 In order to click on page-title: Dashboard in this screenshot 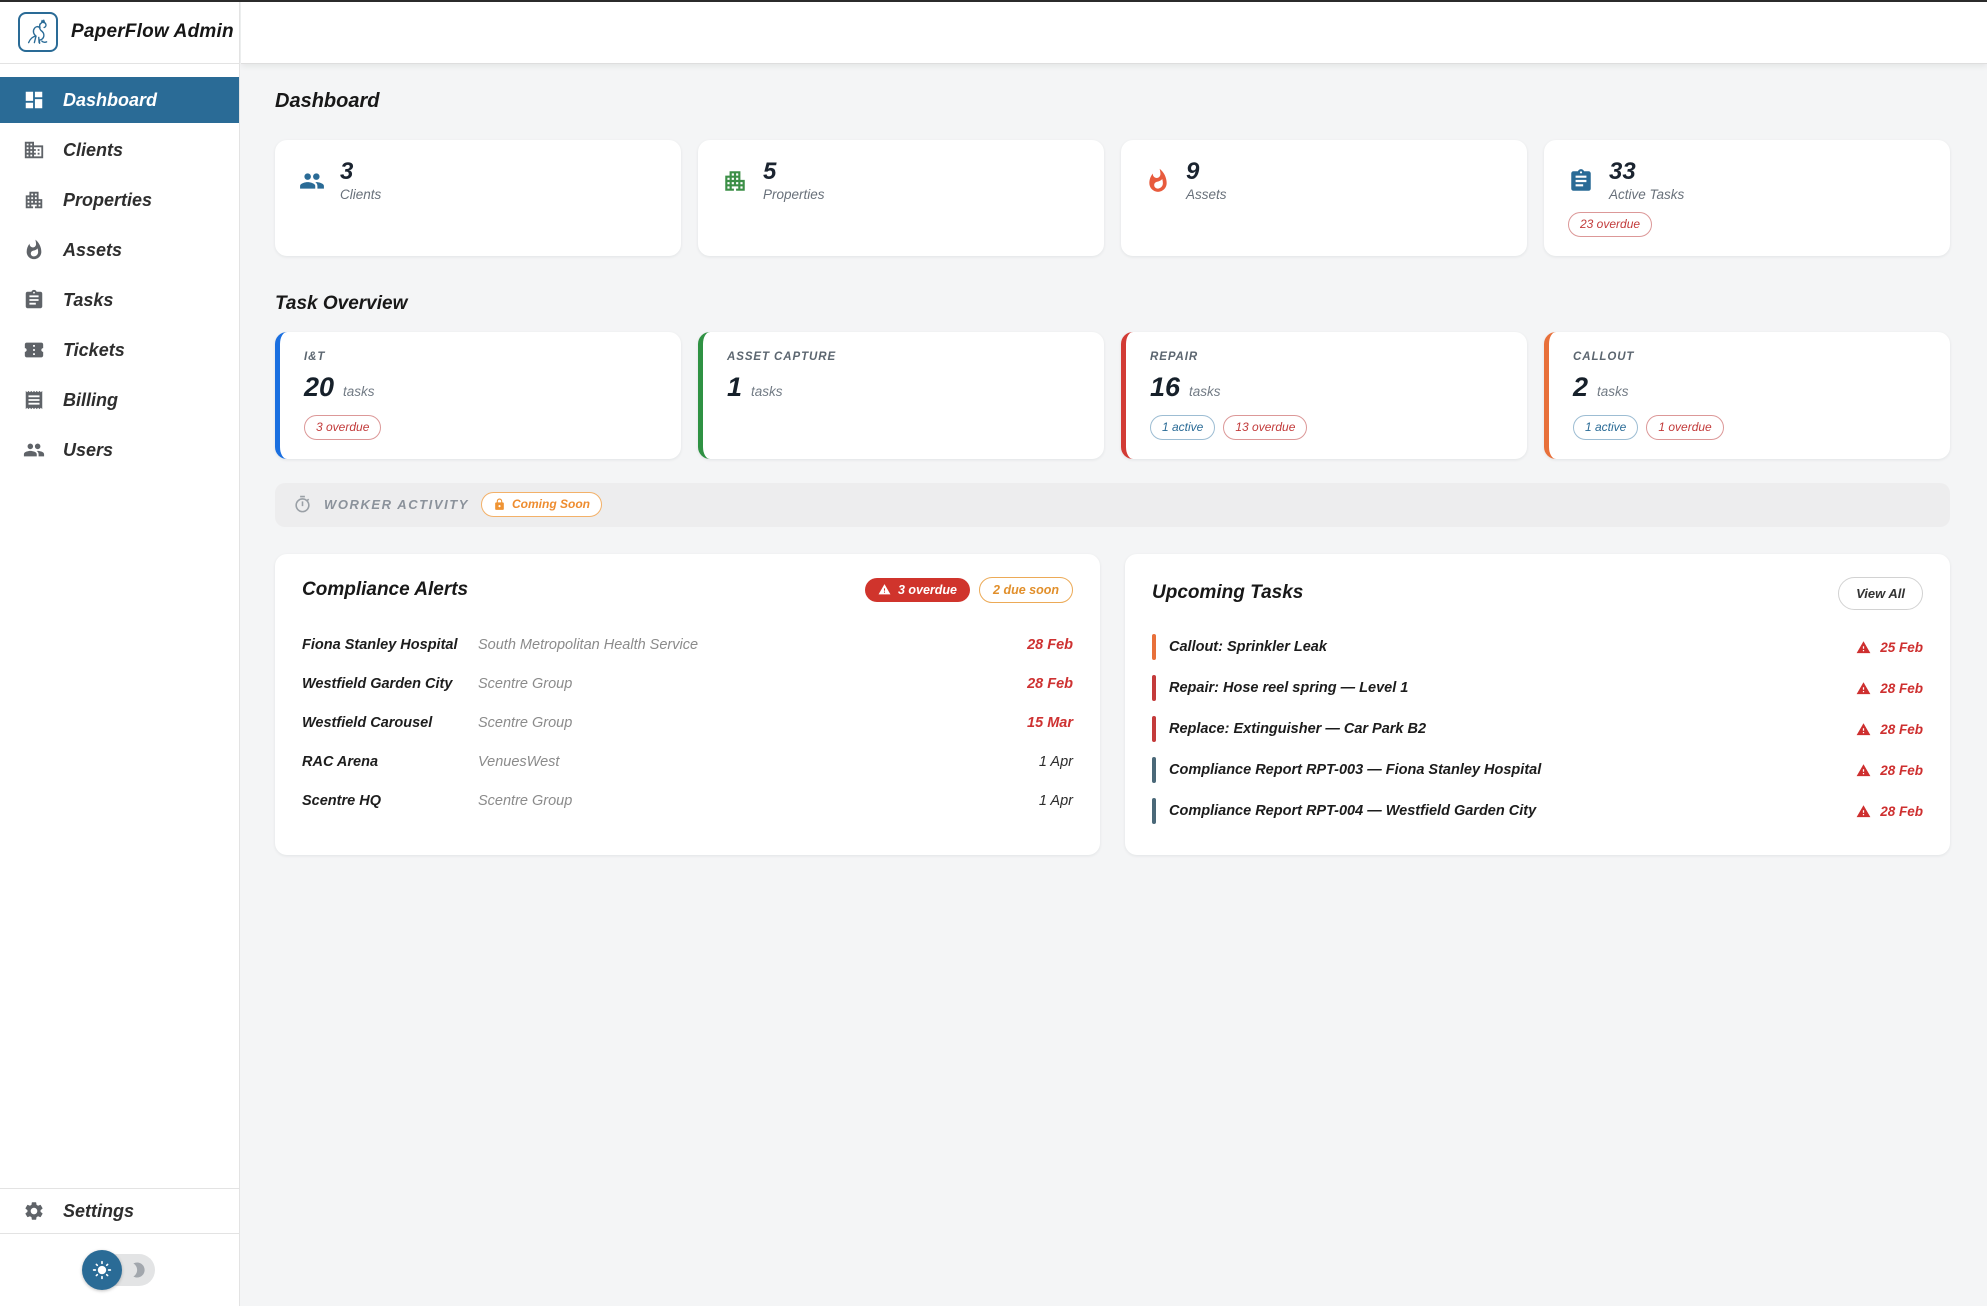, I will do `click(327, 101)`.